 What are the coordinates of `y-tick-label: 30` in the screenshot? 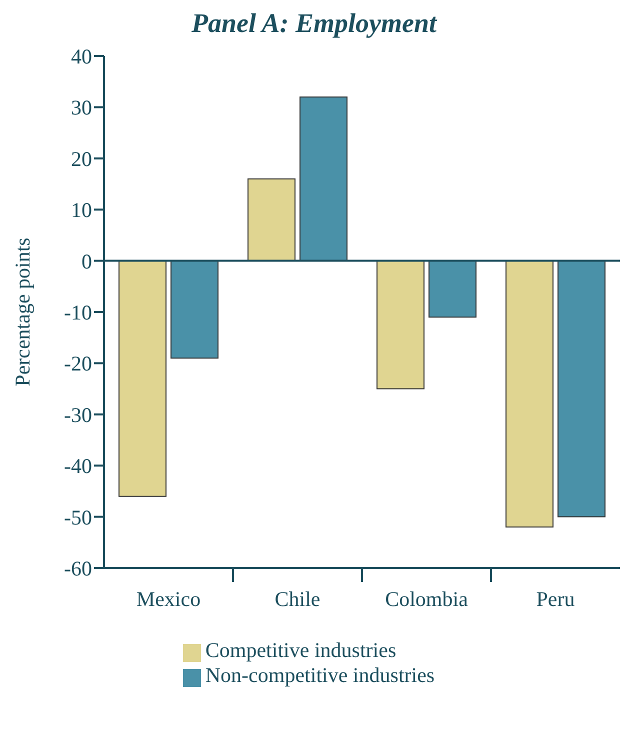 It's located at (81, 108).